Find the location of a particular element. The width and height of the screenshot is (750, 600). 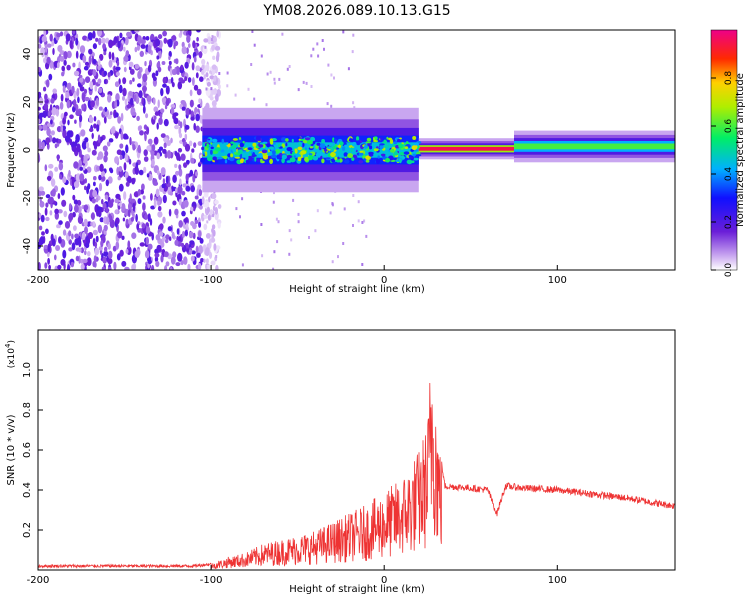

colorbar-tick-label: 0.8 is located at coordinates (729, 78).